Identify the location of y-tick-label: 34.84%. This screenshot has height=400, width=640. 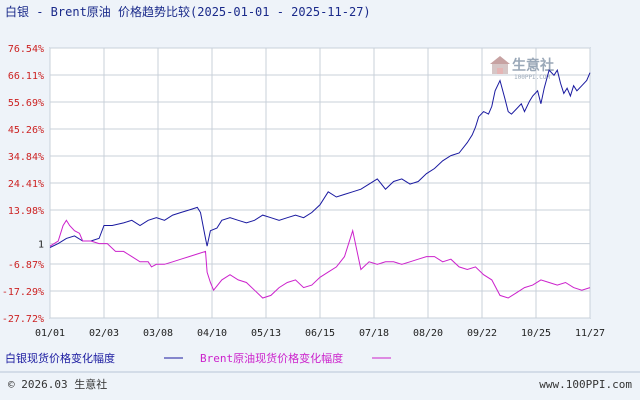
(26, 157).